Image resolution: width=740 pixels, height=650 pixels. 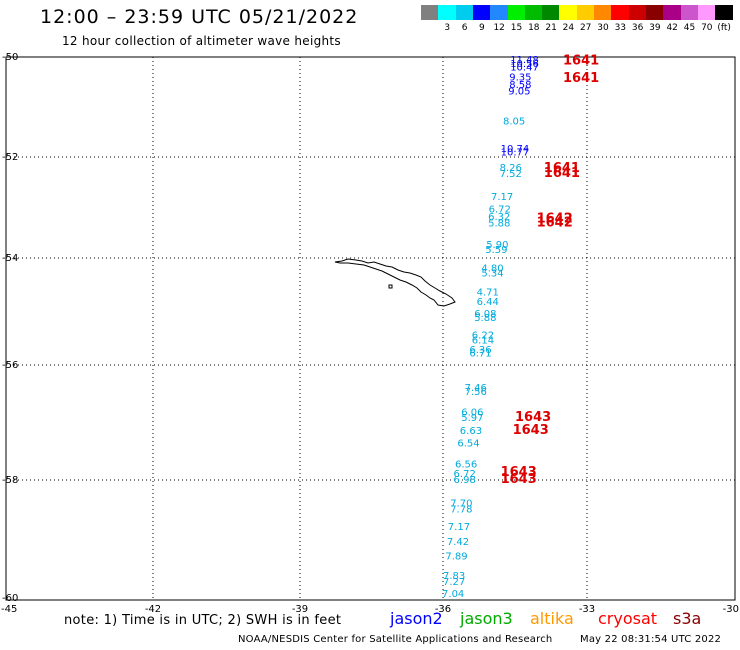 I want to click on wave-height-value: 7.46, so click(x=476, y=388).